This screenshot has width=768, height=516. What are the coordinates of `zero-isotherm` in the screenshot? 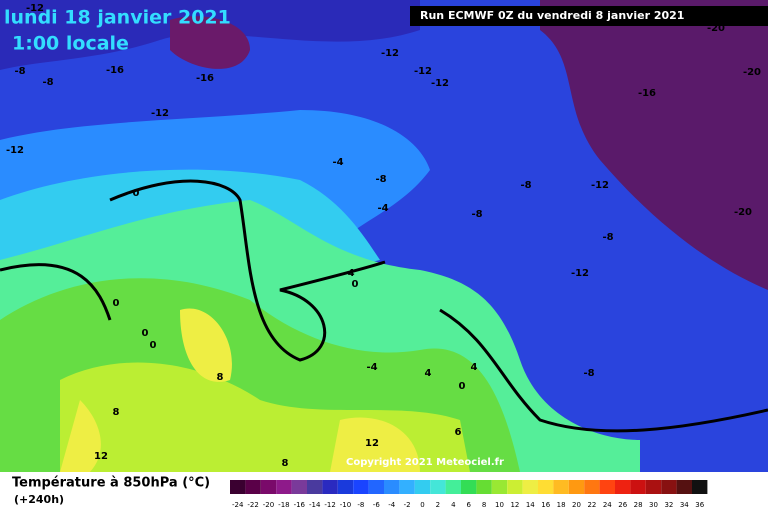 It's located at (603, 370).